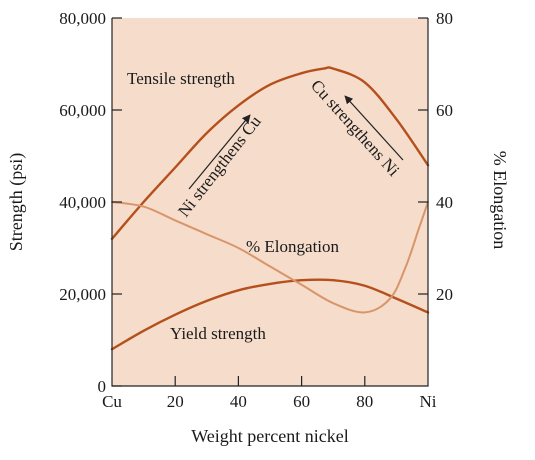 The image size is (535, 460). Describe the element at coordinates (175, 401) in the screenshot. I see `x-tick-label: 20` at that location.